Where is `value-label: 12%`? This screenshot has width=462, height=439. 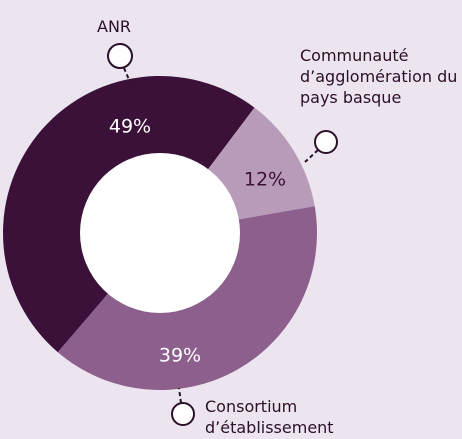
value-label: 12% is located at coordinates (265, 180).